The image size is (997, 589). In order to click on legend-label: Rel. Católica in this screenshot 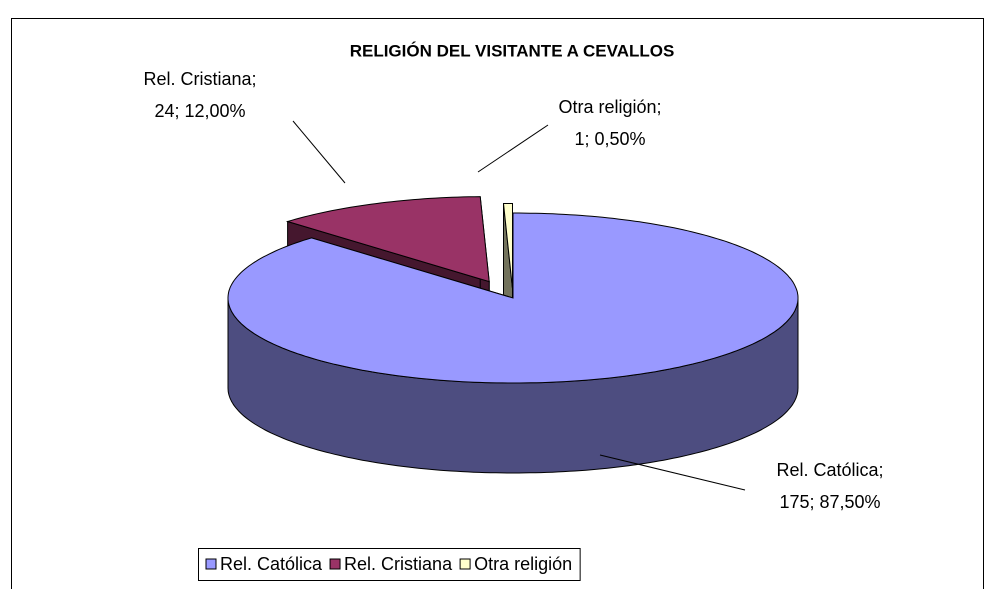, I will do `click(271, 564)`.